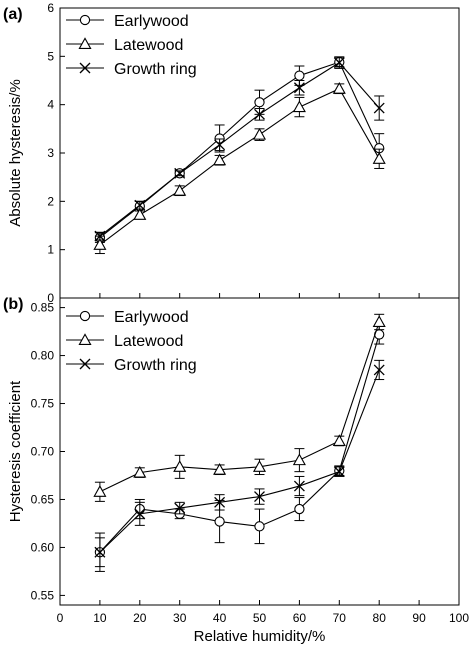  Describe the element at coordinates (50, 250) in the screenshot. I see `y-tick-label: 1` at that location.